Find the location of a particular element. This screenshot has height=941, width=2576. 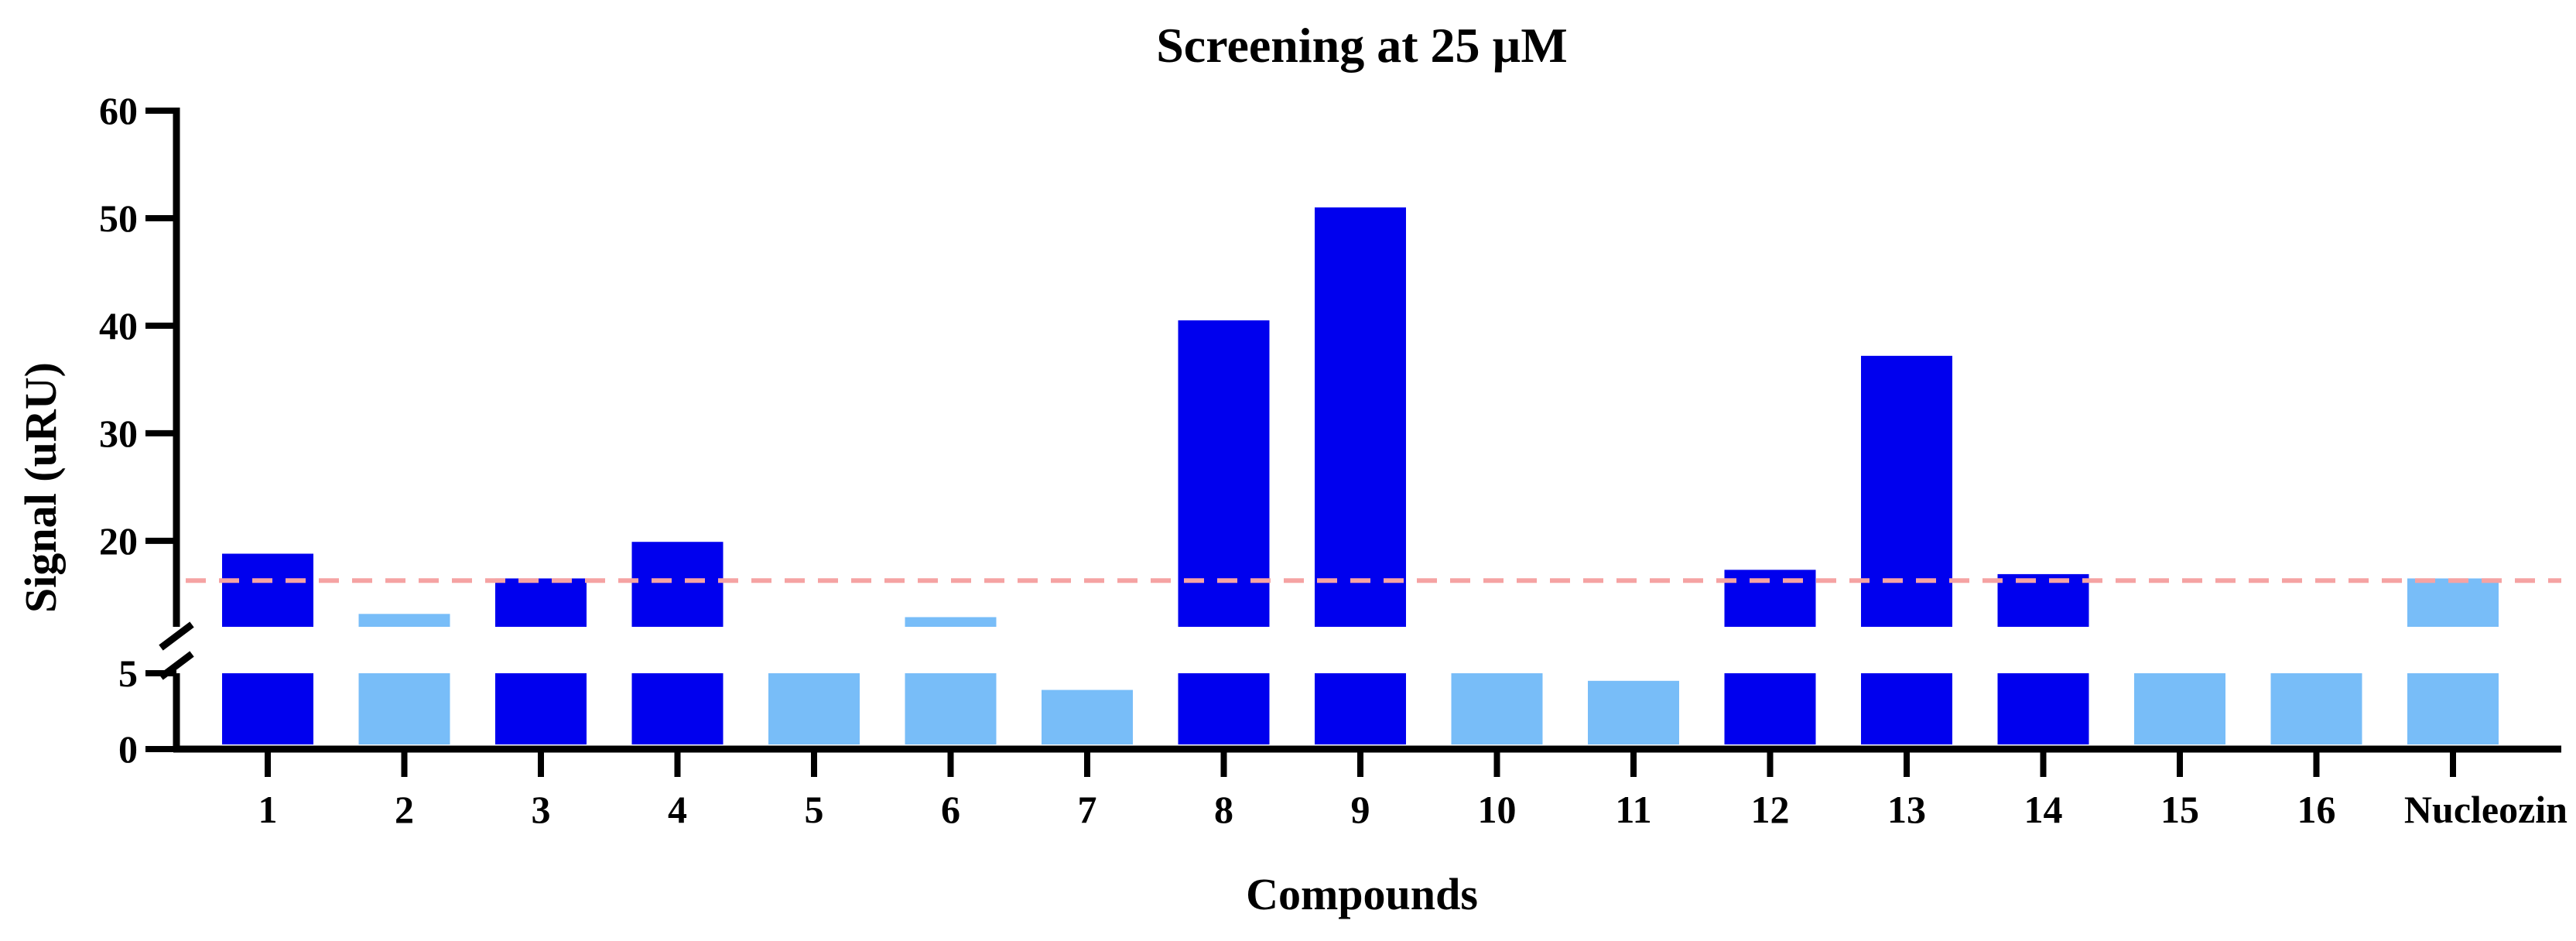

x-tick-label-7: 7 is located at coordinates (1088, 809).